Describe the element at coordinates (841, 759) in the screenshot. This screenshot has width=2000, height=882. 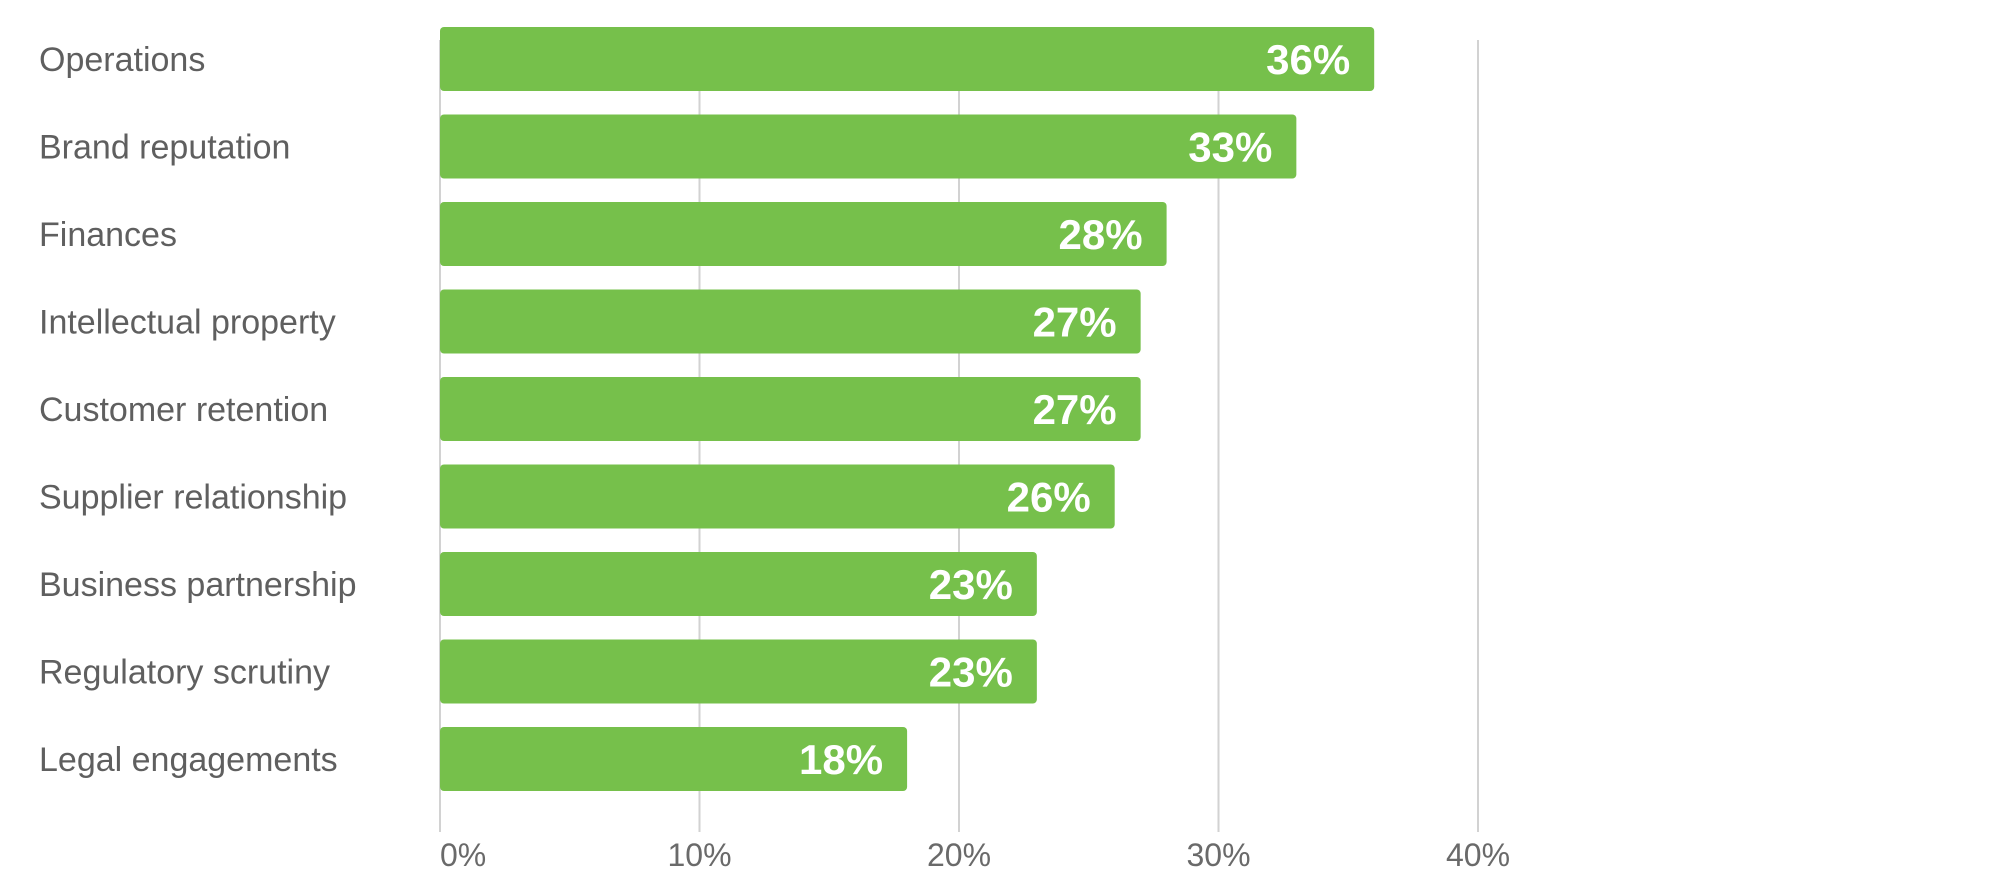
I see `bar-value-label: 18%` at that location.